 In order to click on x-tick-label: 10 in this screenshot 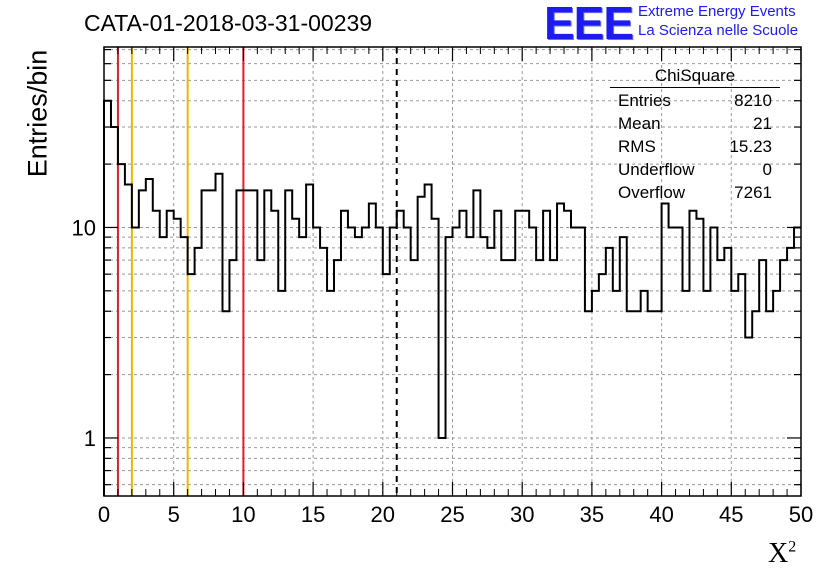, I will do `click(243, 514)`.